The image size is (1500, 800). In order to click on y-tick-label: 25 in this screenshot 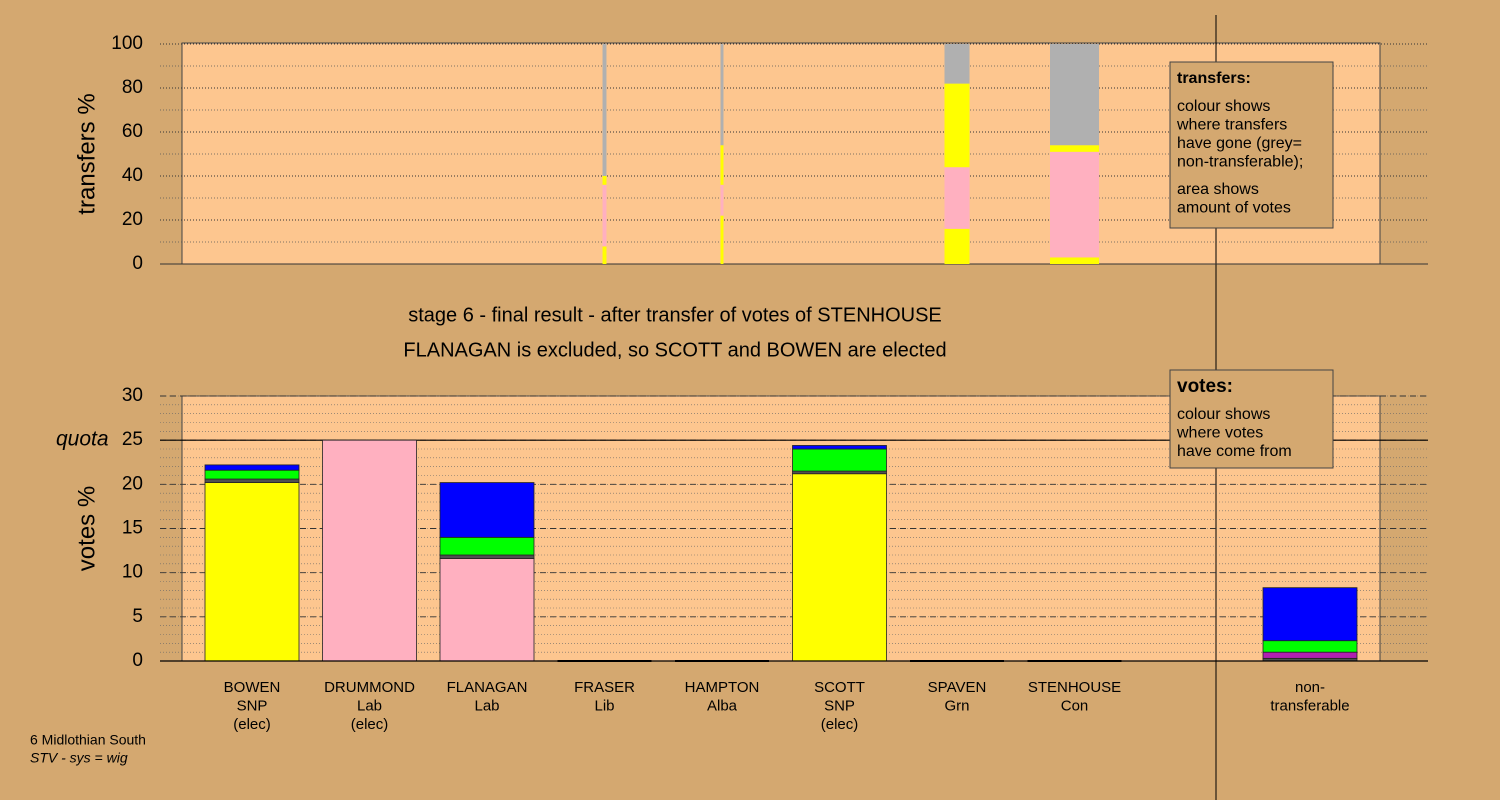, I will do `click(132, 439)`.